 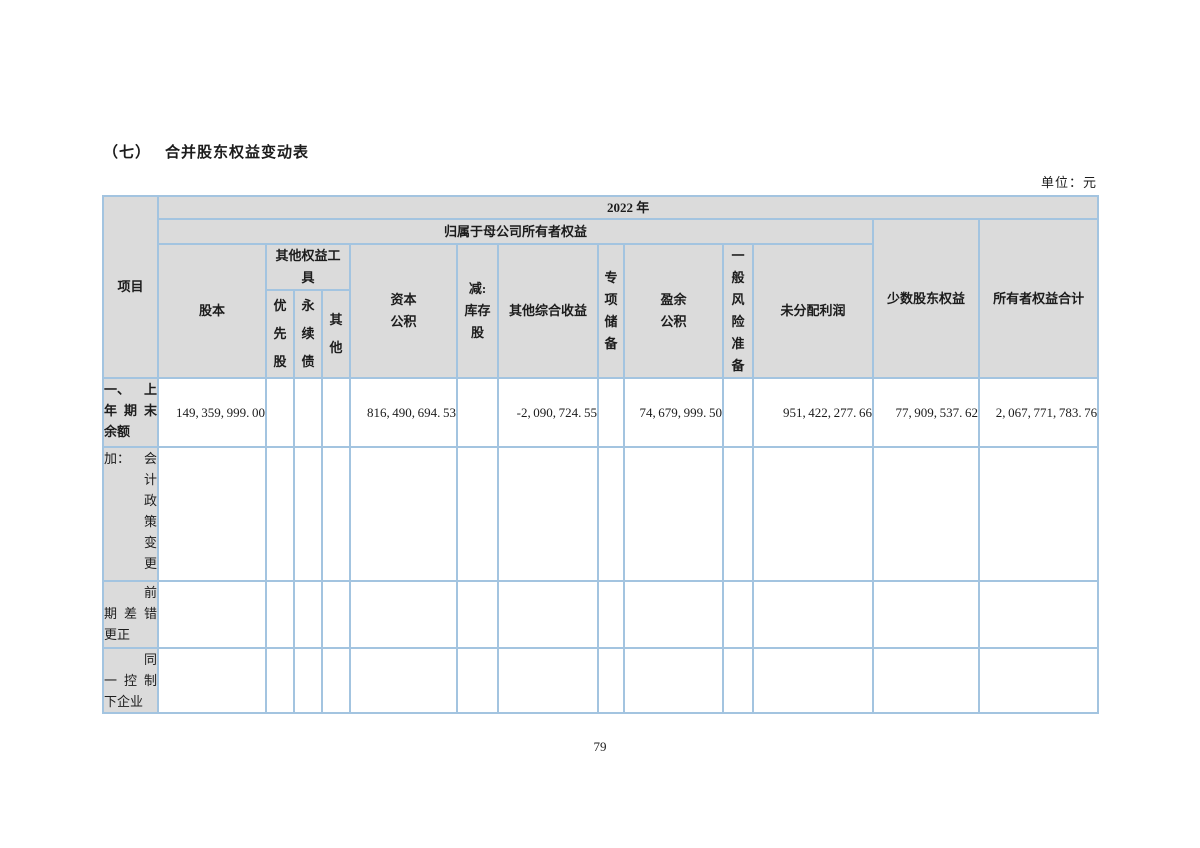 I want to click on data-cell: 149, 359, 999. 00, so click(x=212, y=412).